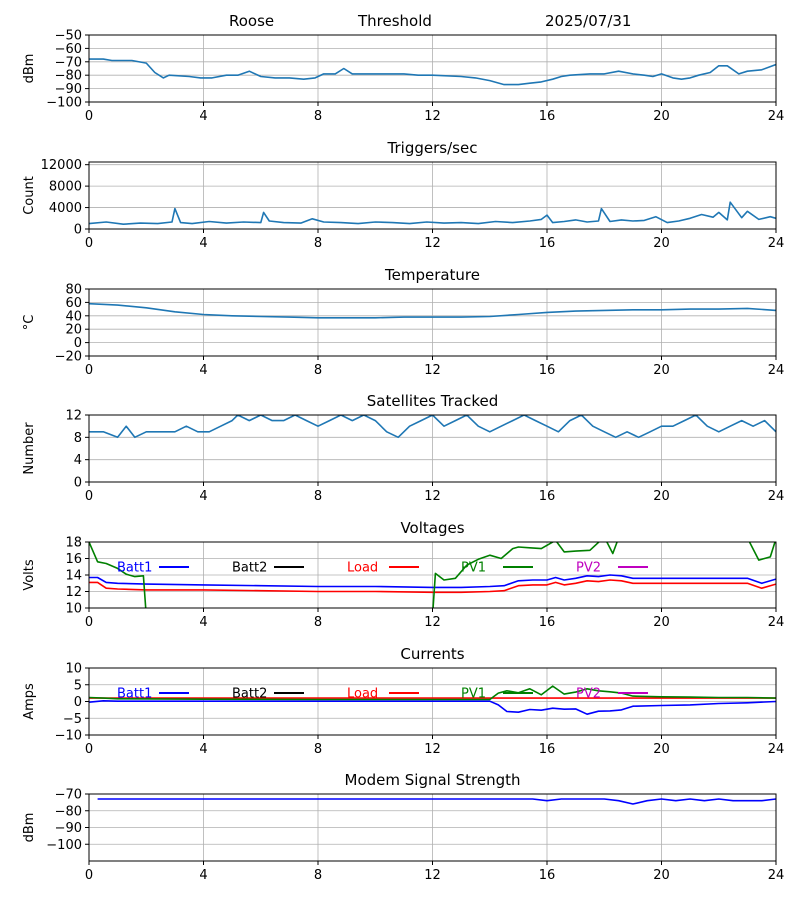 This screenshot has height=900, width=800. What do you see at coordinates (78, 438) in the screenshot?
I see `y-tick-label: 8` at bounding box center [78, 438].